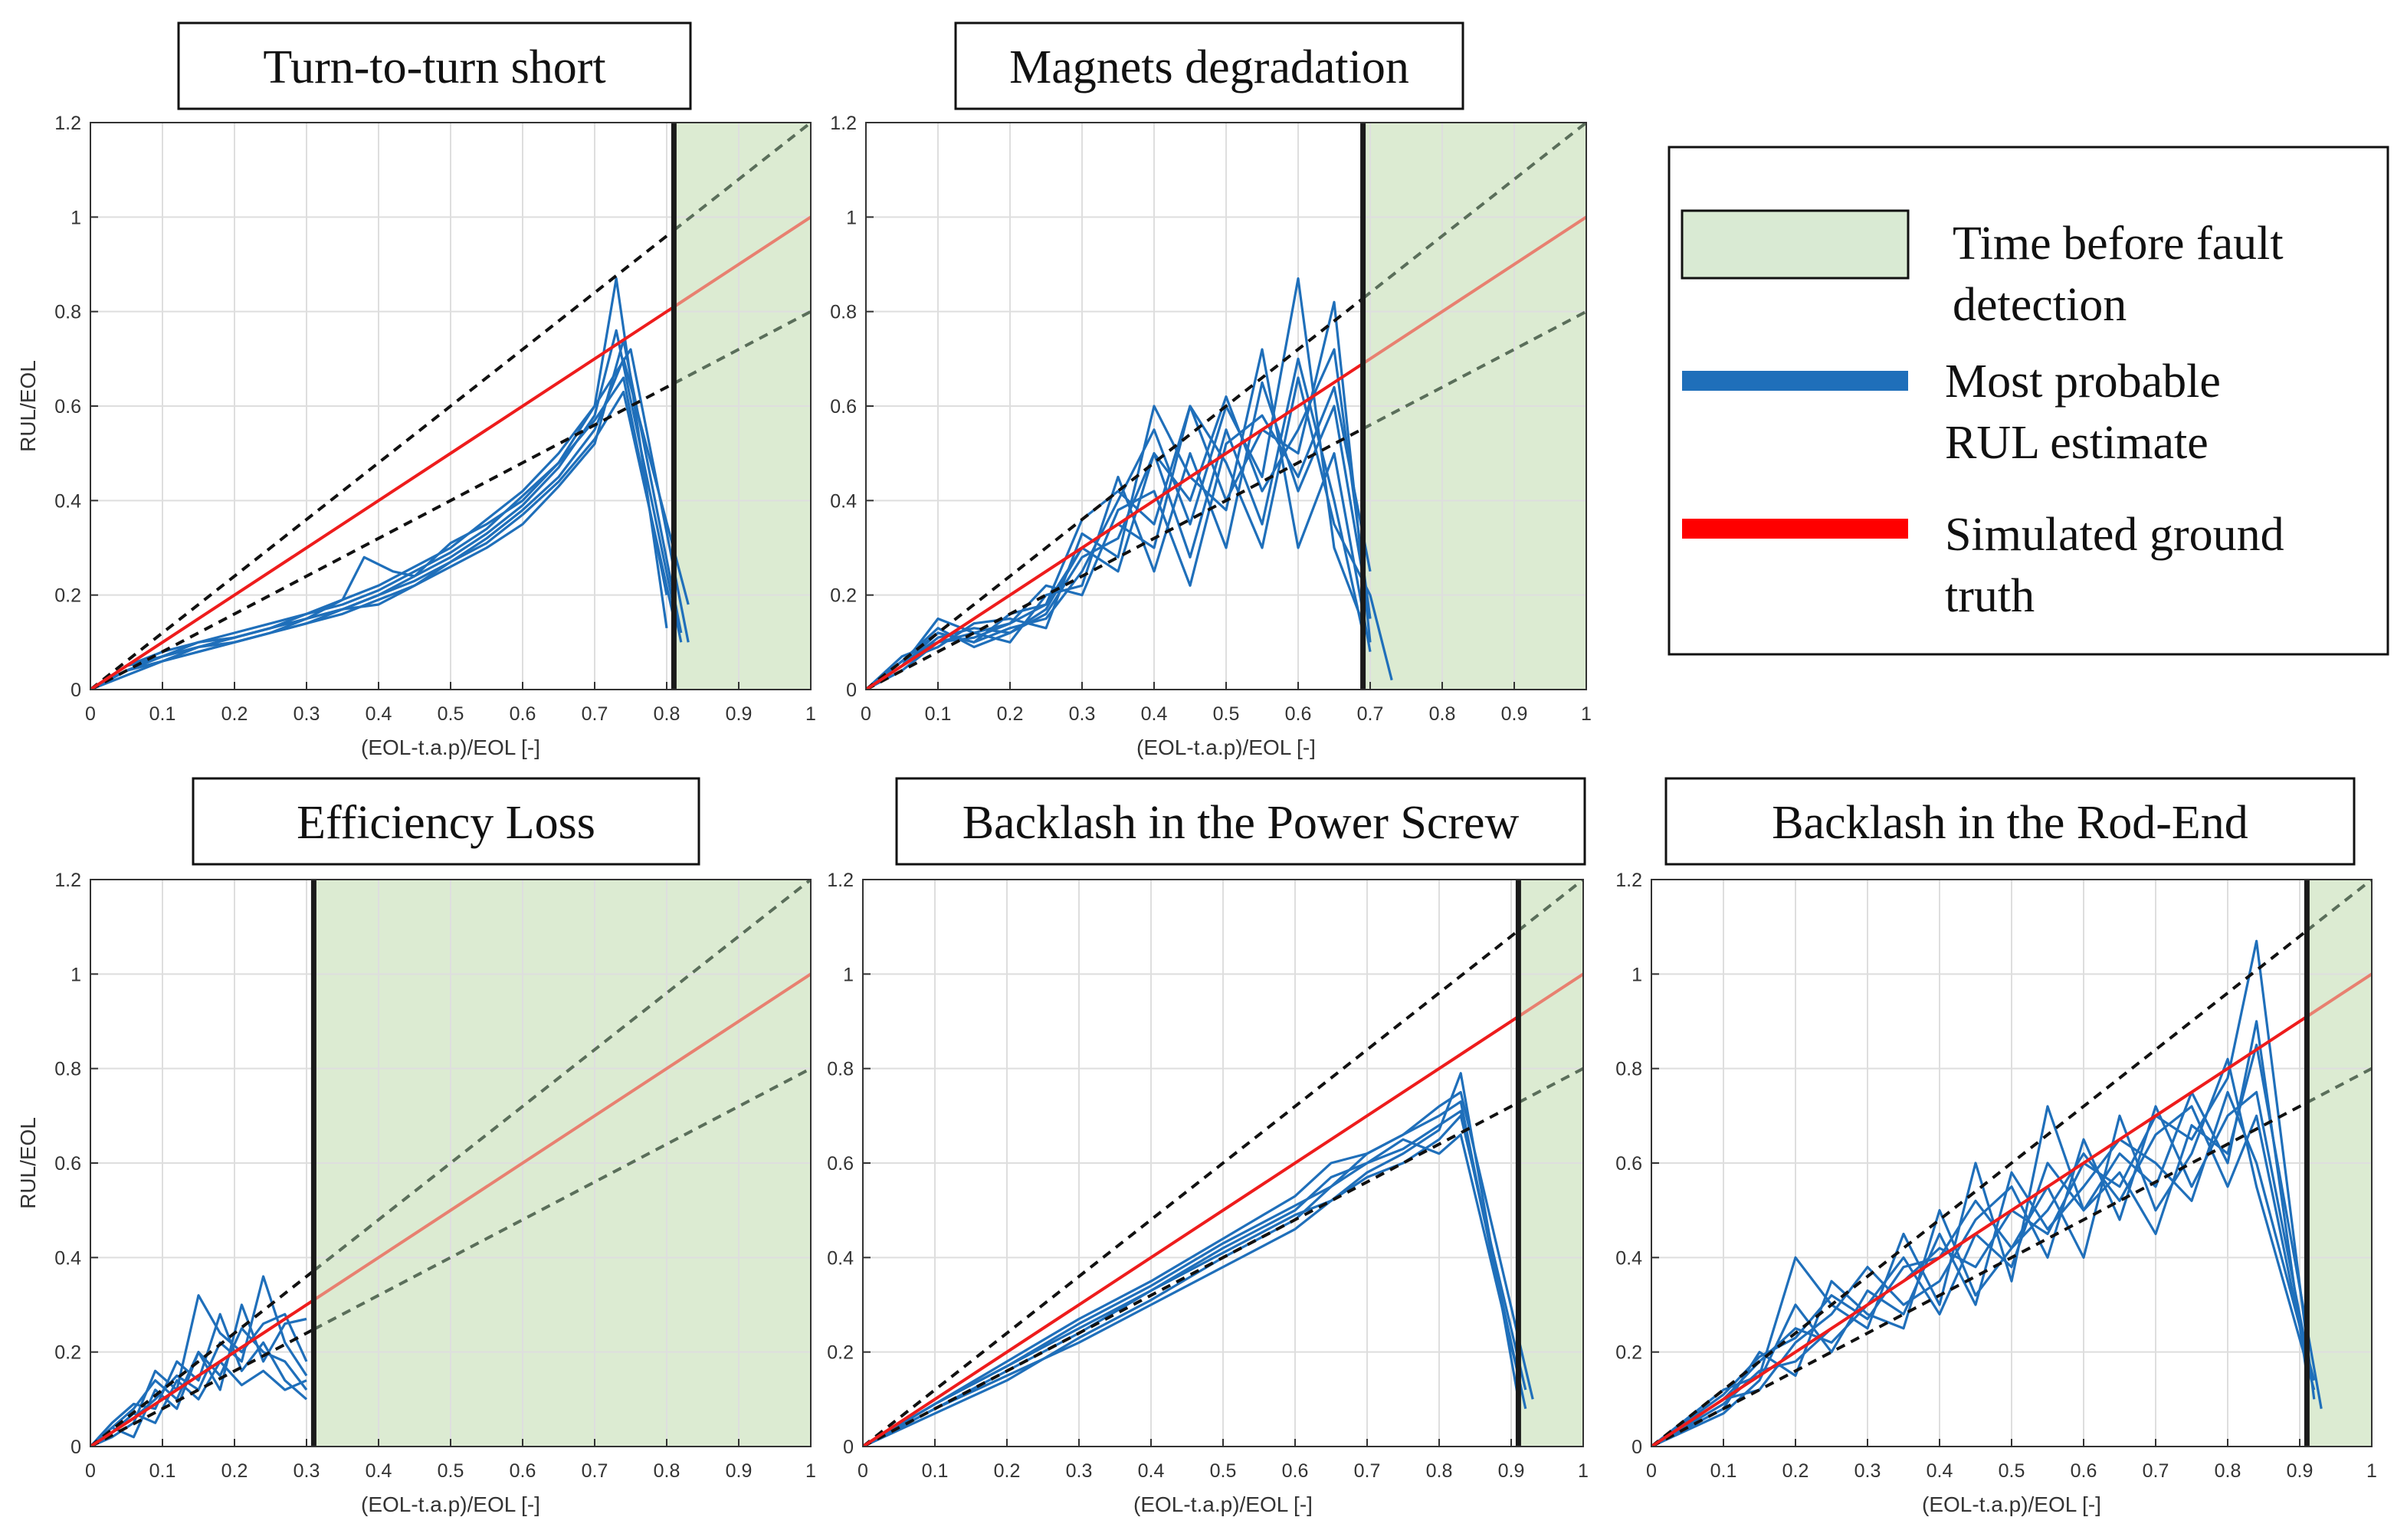  I want to click on chart-title: Backlash in the Power Screw, so click(1241, 823).